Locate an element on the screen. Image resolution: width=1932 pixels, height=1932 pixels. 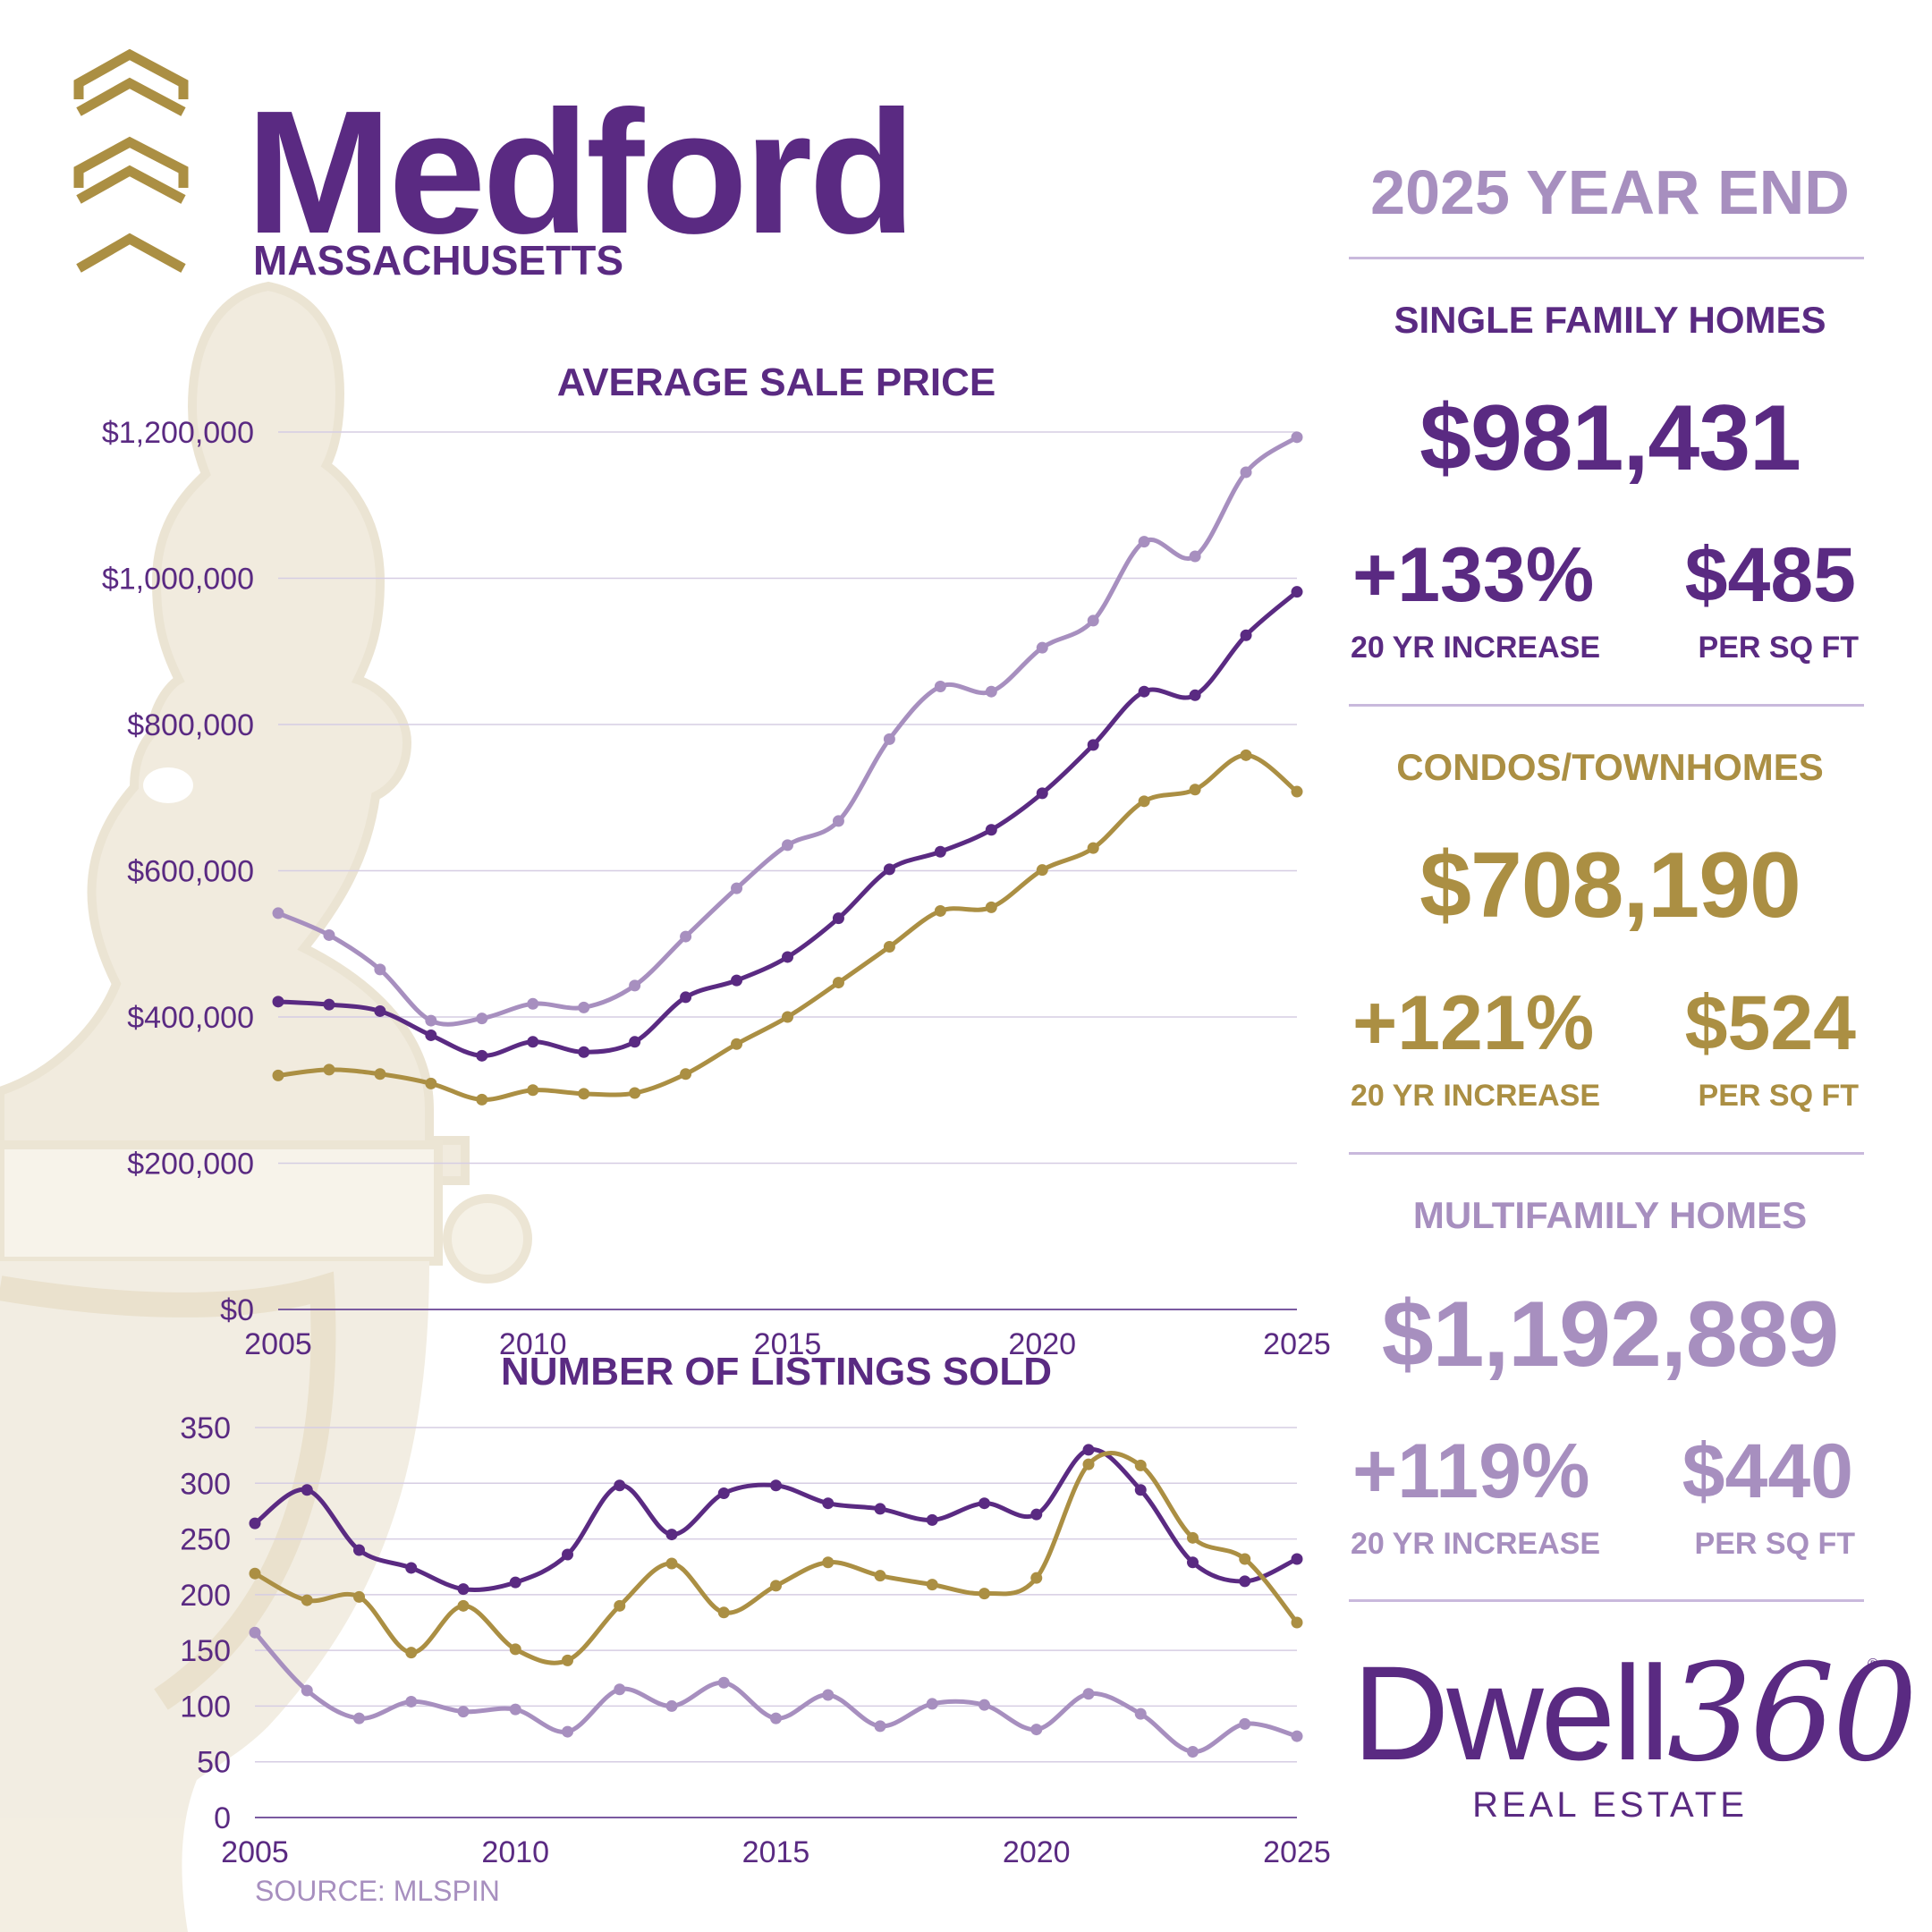
x-tick-label: 2015 is located at coordinates (776, 1852).